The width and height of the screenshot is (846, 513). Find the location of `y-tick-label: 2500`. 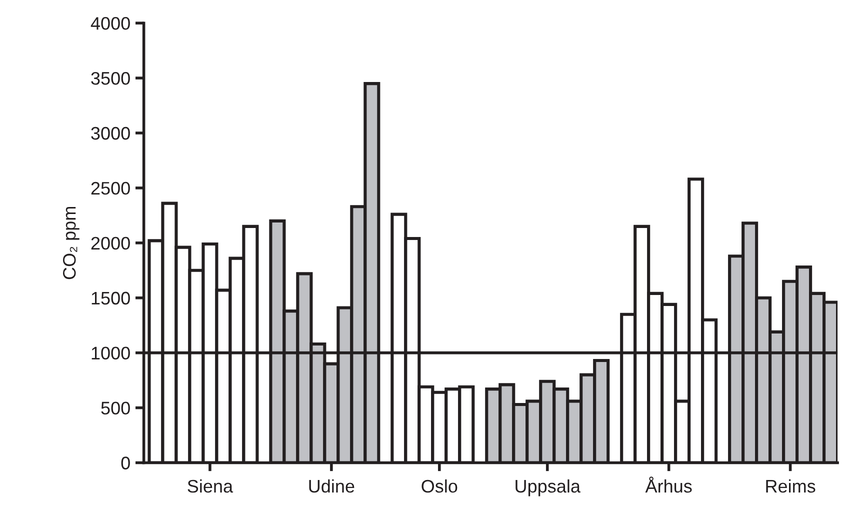

y-tick-label: 2500 is located at coordinates (110, 188).